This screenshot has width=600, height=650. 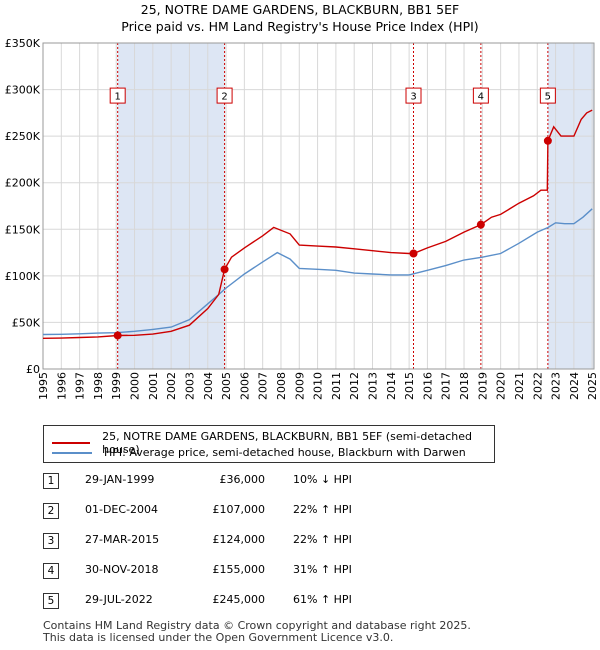 What do you see at coordinates (23, 229) in the screenshot?
I see `y-tick-label: £150K` at bounding box center [23, 229].